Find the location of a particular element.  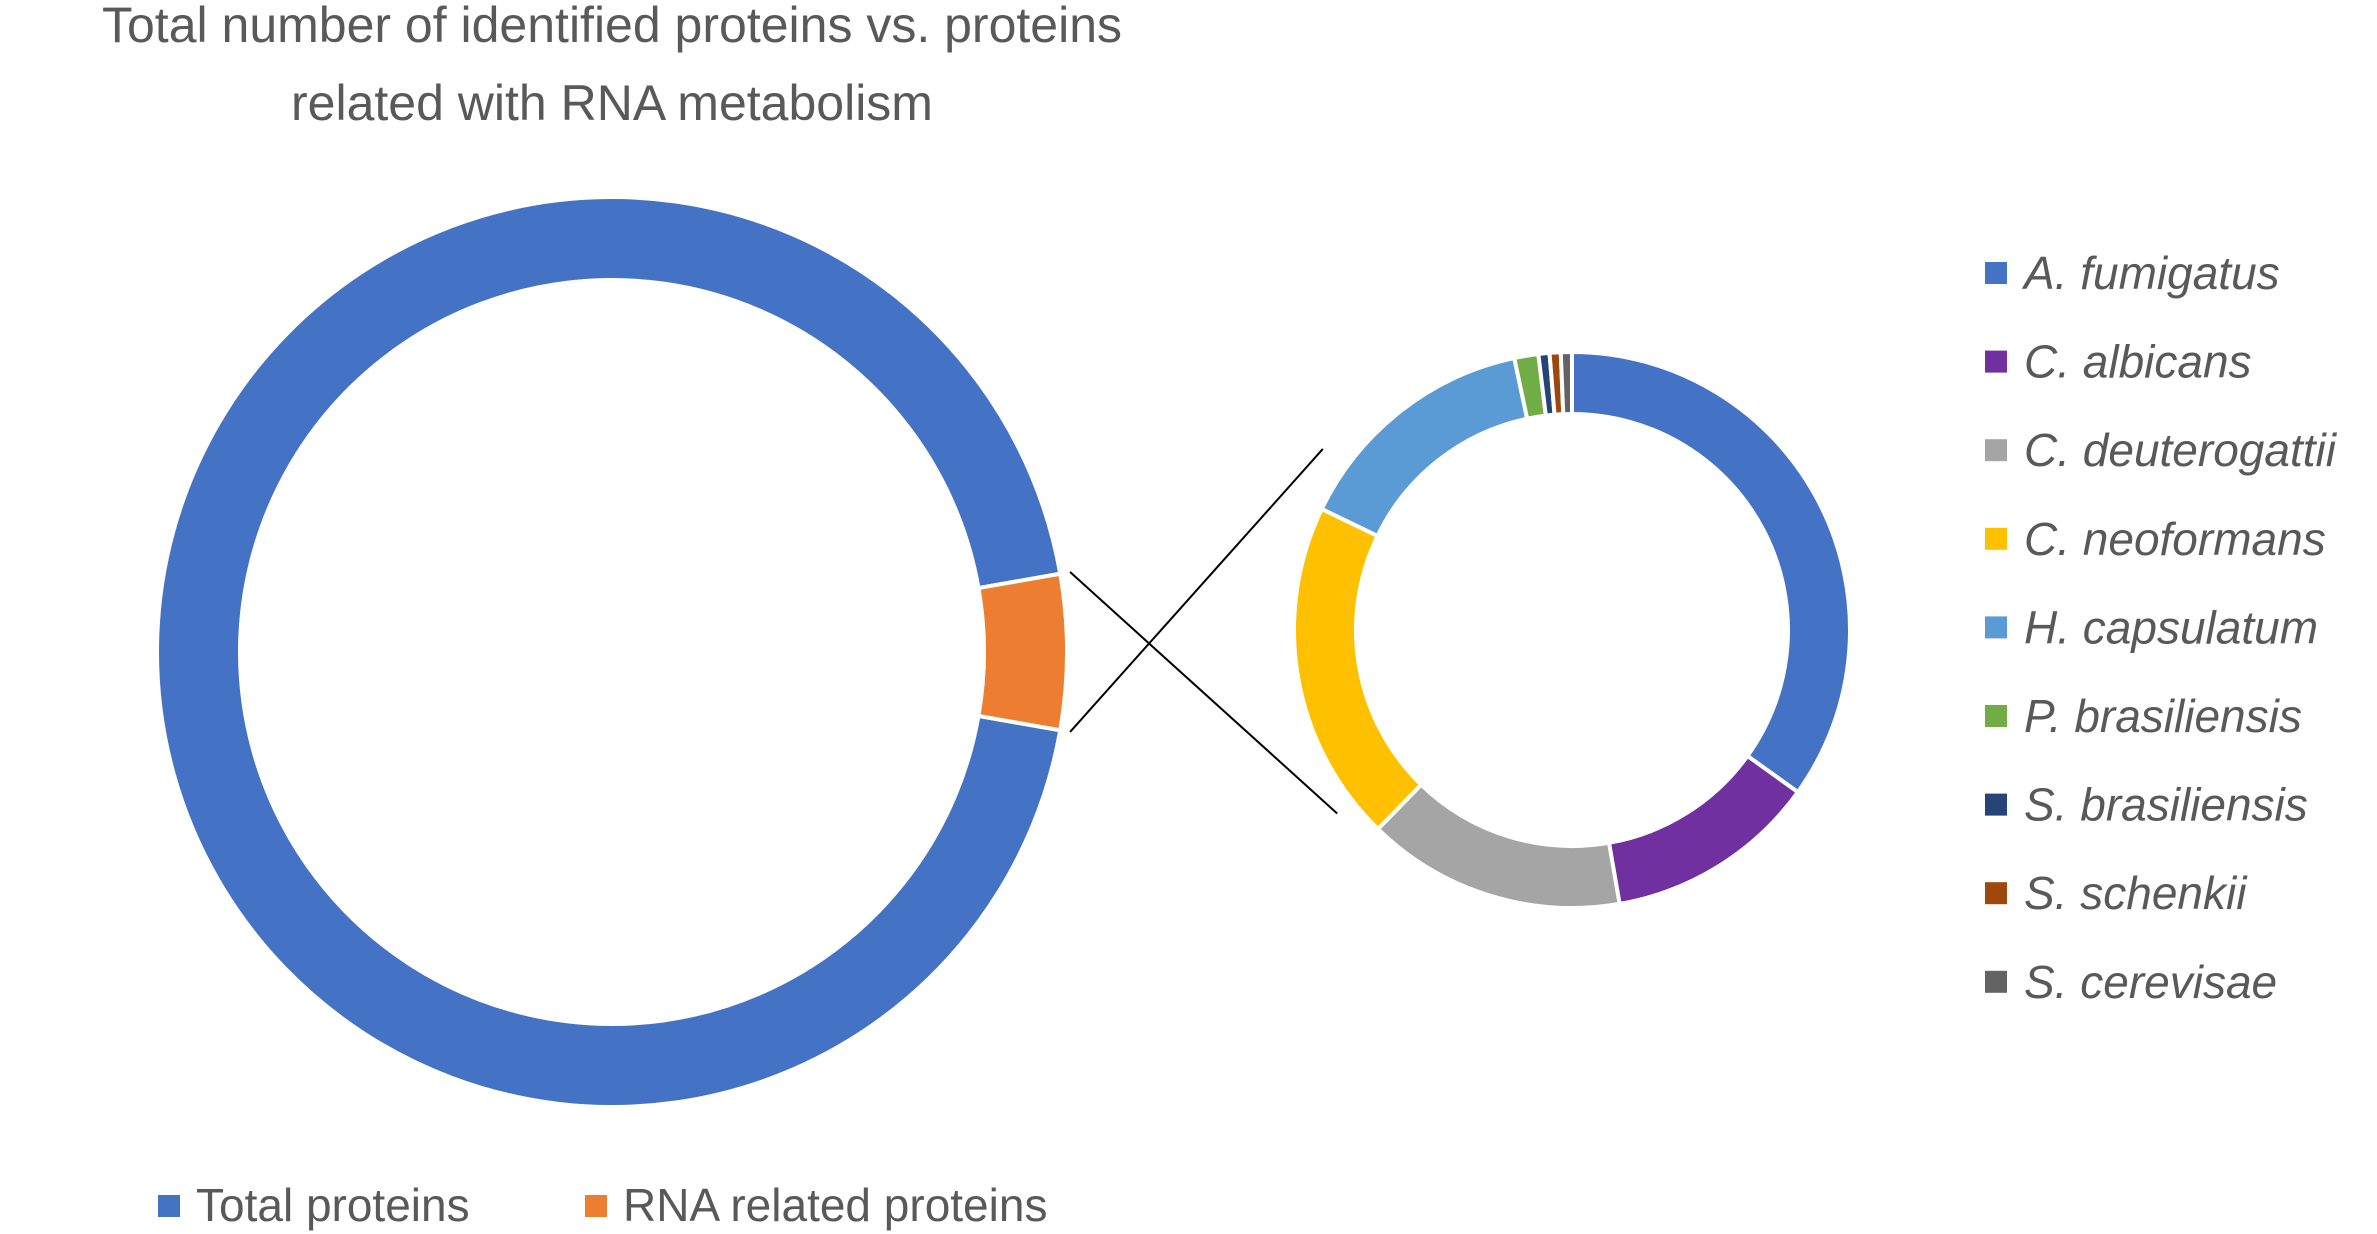

sub-donut is located at coordinates (1571, 630).